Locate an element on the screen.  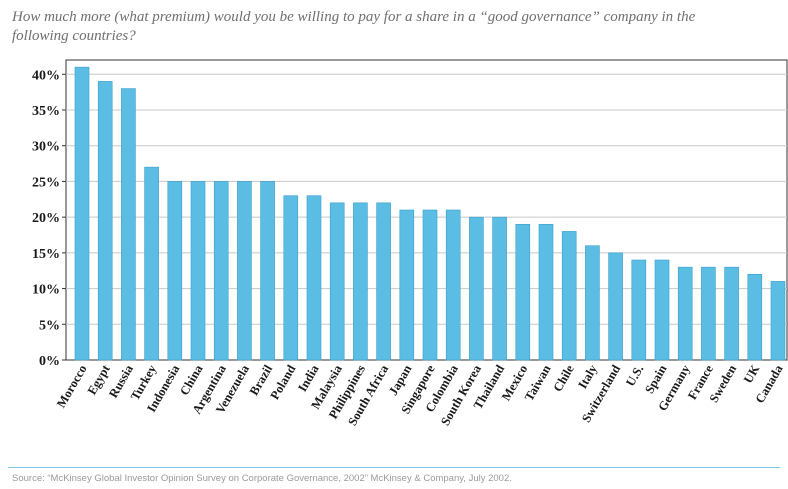
y-tick-label: 15% is located at coordinates (46, 254).